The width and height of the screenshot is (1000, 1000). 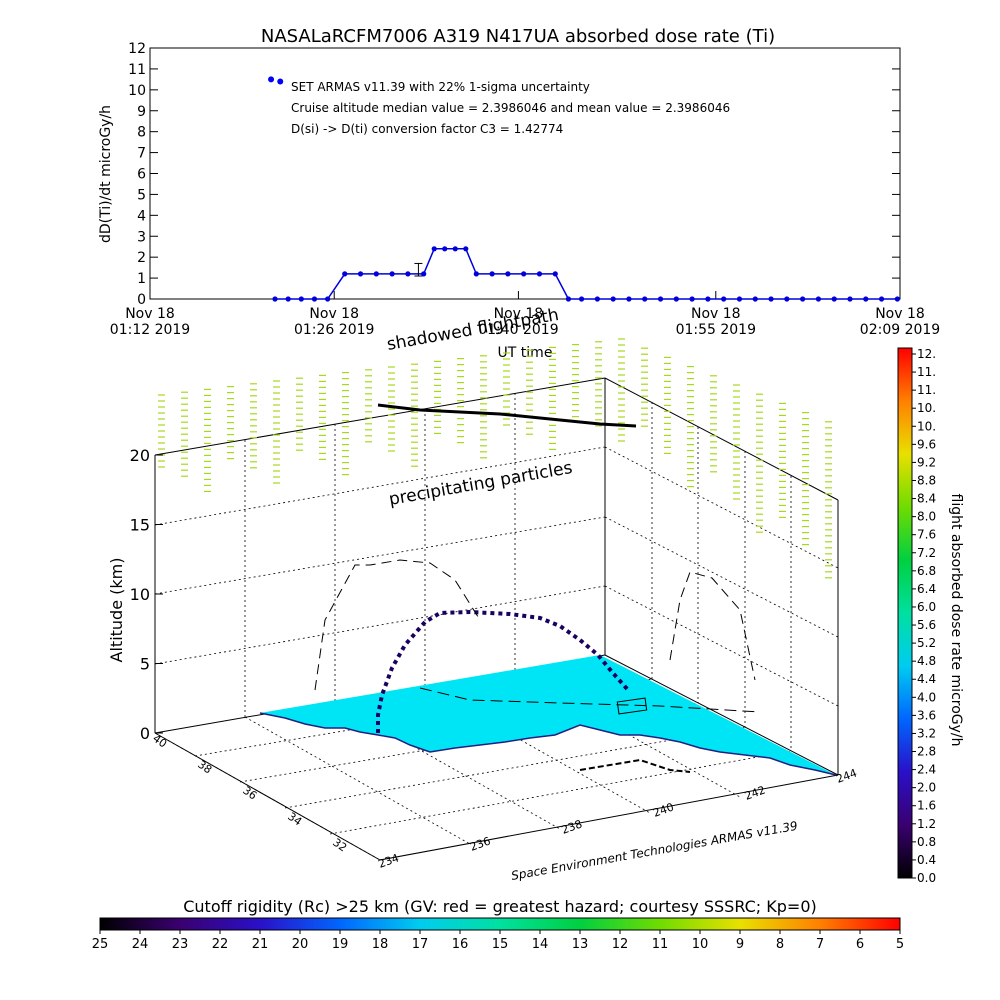 What do you see at coordinates (100, 944) in the screenshot?
I see `rigidity-colorbar-tick-label: 25` at bounding box center [100, 944].